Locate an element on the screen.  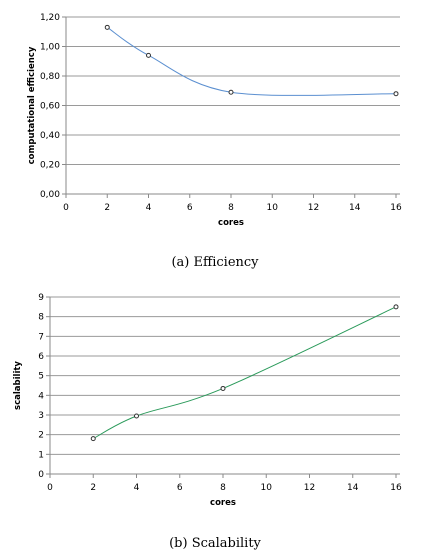
scalability-x-tick-label: 12 is located at coordinates (309, 488).